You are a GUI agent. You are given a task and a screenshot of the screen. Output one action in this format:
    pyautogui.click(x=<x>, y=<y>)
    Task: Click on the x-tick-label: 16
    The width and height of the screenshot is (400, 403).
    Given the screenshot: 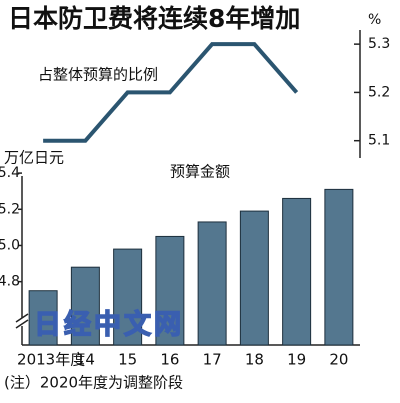 What is the action you would take?
    pyautogui.click(x=169, y=360)
    